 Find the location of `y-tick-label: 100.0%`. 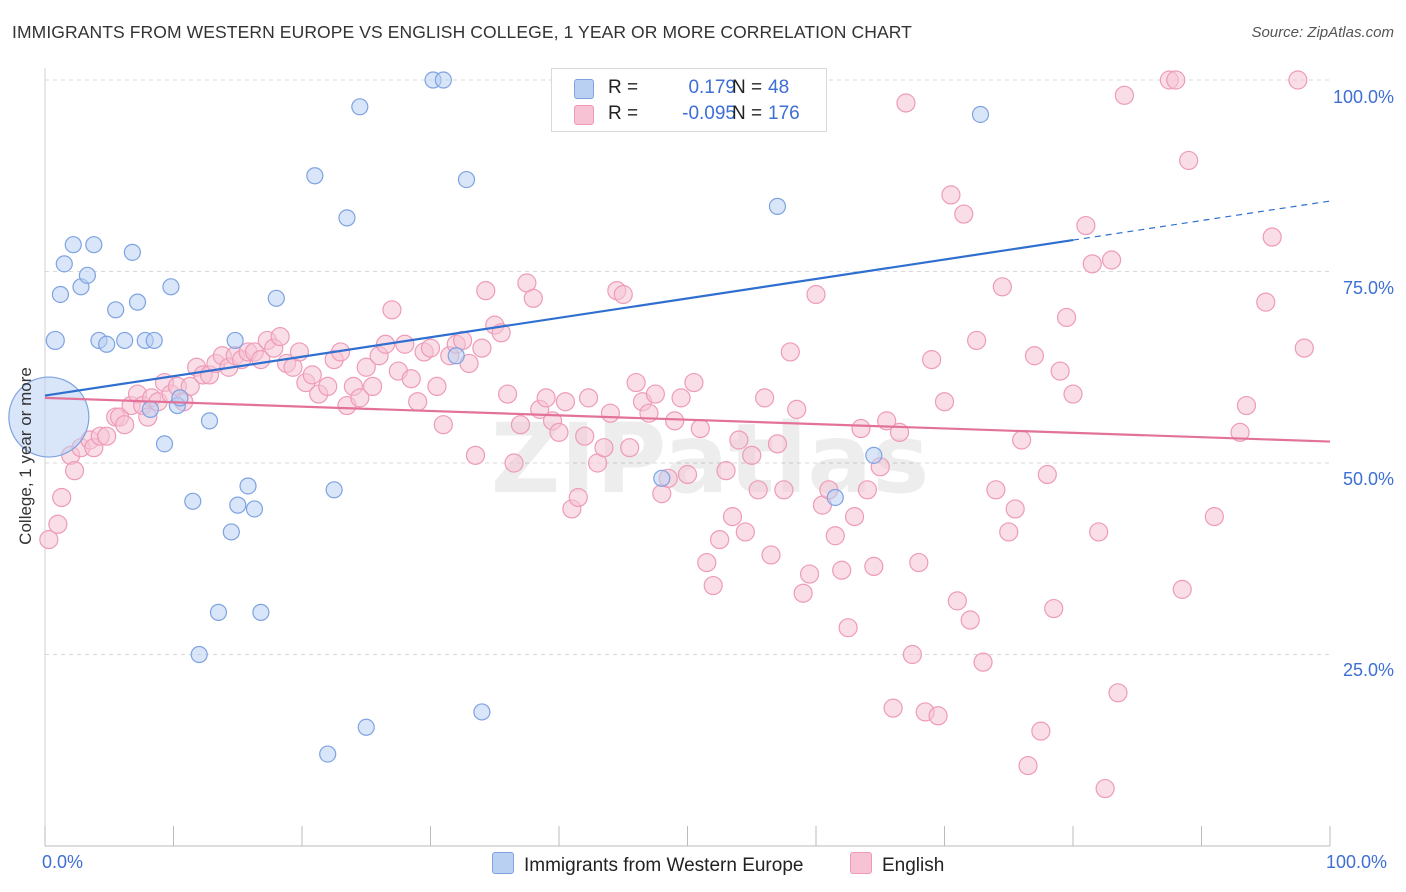

y-tick-label: 100.0% is located at coordinates (1363, 97).